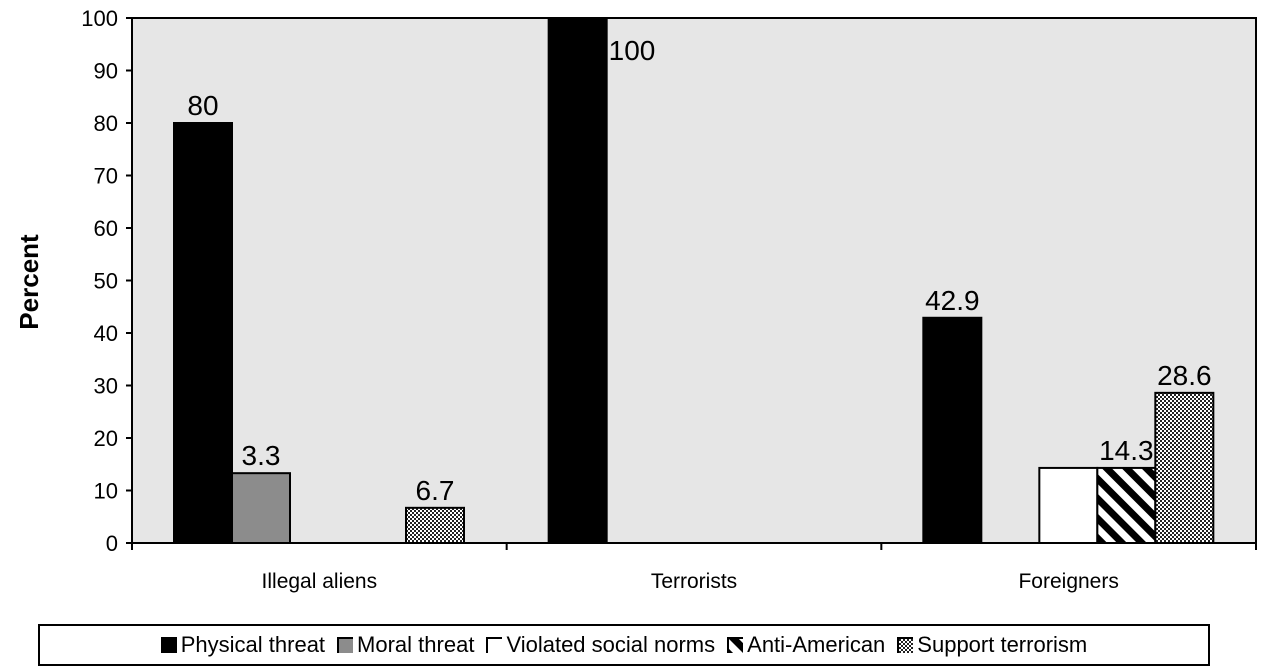 The image size is (1262, 671). What do you see at coordinates (1068, 581) in the screenshot?
I see `x-category-label: Foreigners` at bounding box center [1068, 581].